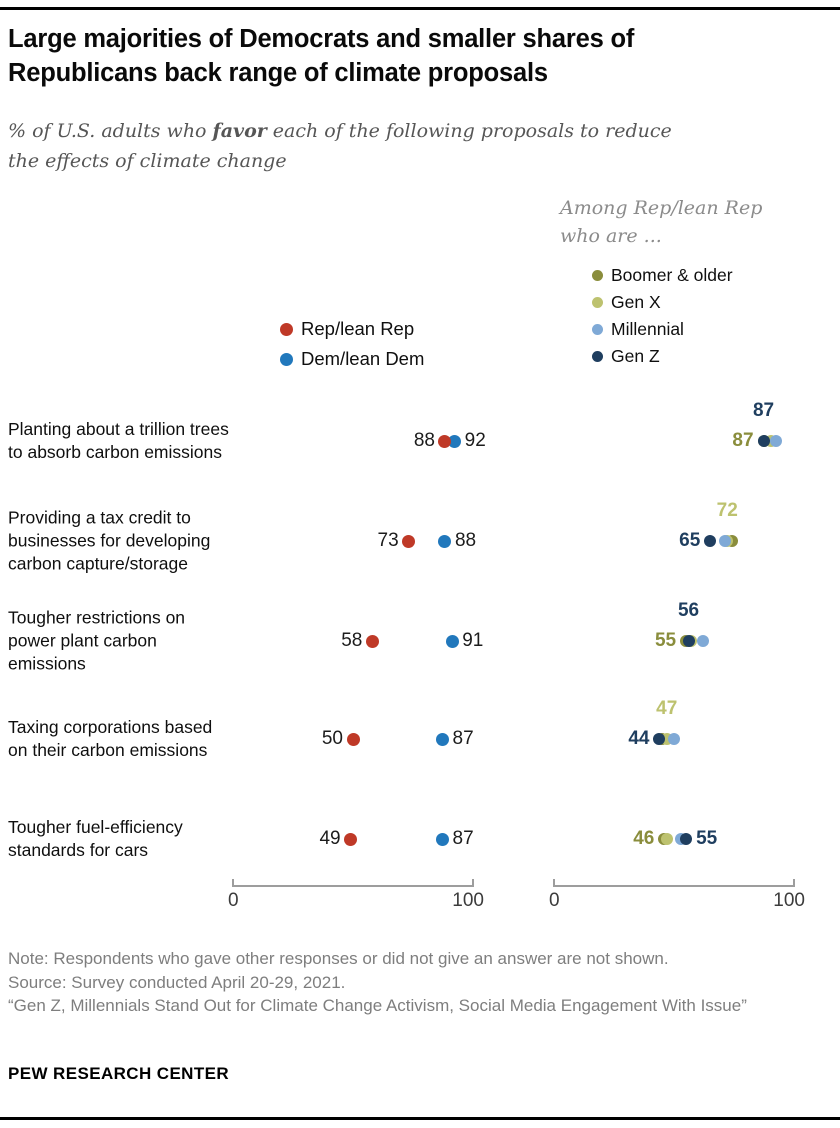 This screenshot has height=1128, width=840. What do you see at coordinates (332, 738) in the screenshot?
I see `rep-value-label: 50` at bounding box center [332, 738].